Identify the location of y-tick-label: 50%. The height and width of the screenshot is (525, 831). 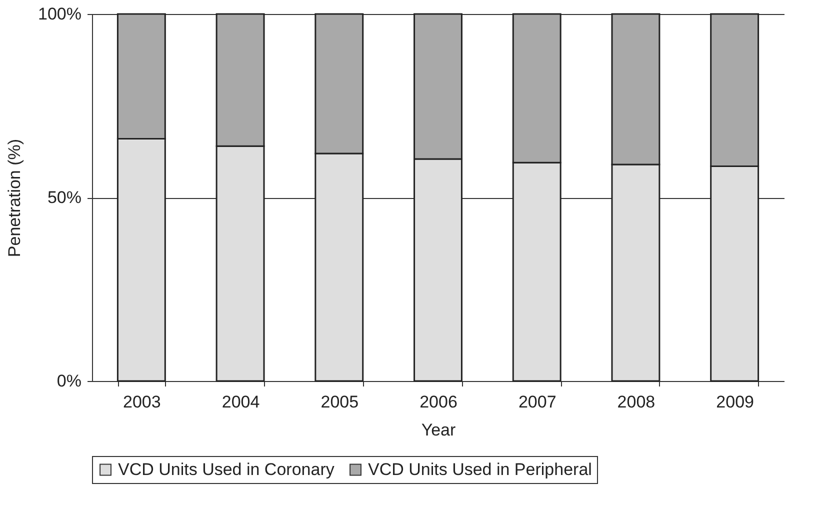
(64, 197).